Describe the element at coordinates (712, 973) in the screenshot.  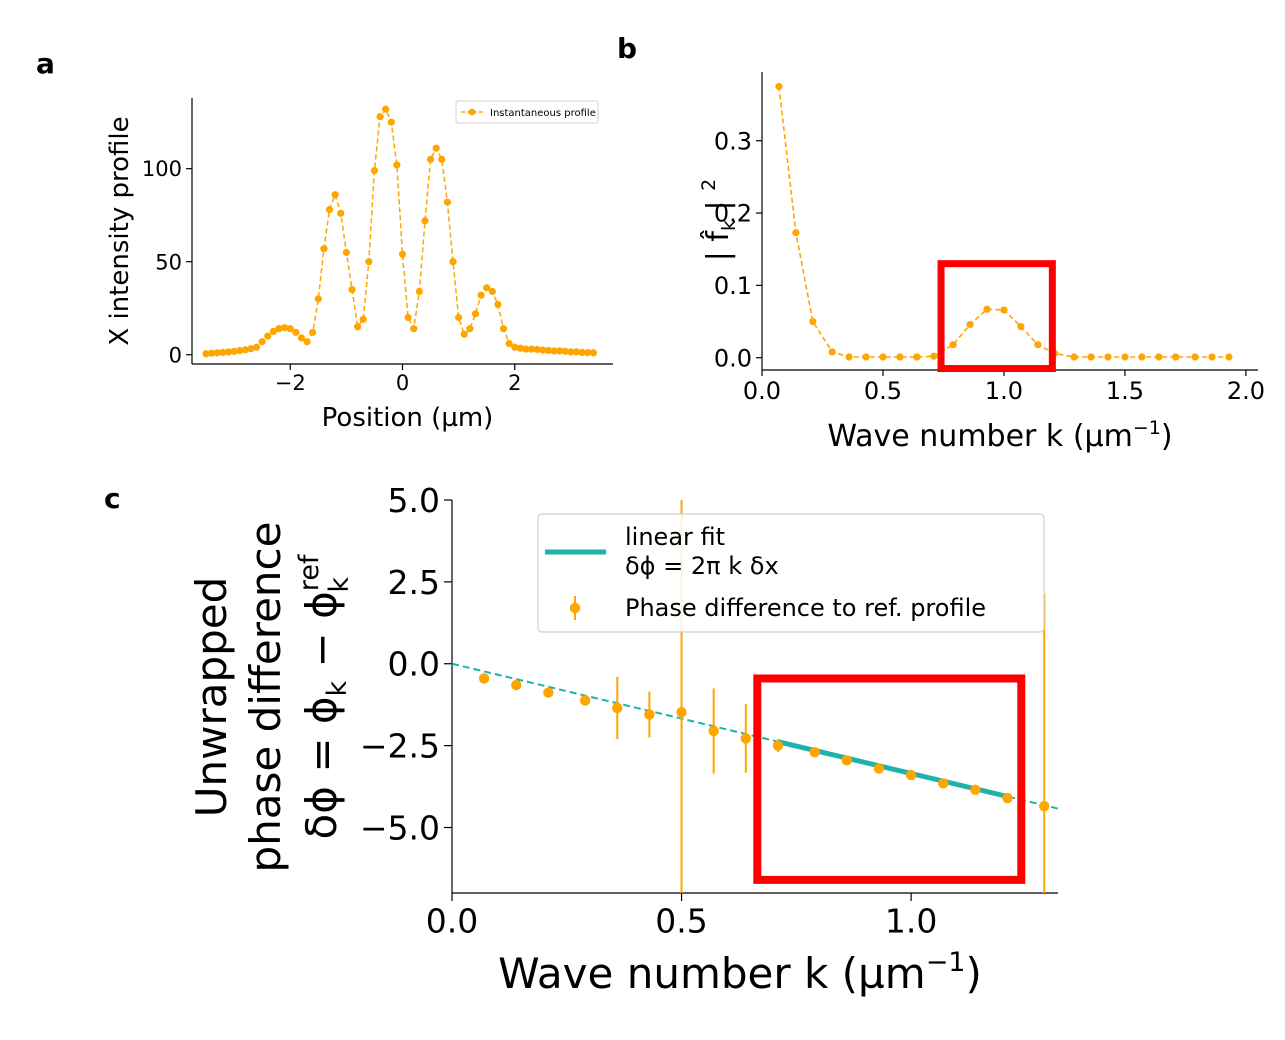
I see `x-axis-label-main: Wave number k (µm` at that location.